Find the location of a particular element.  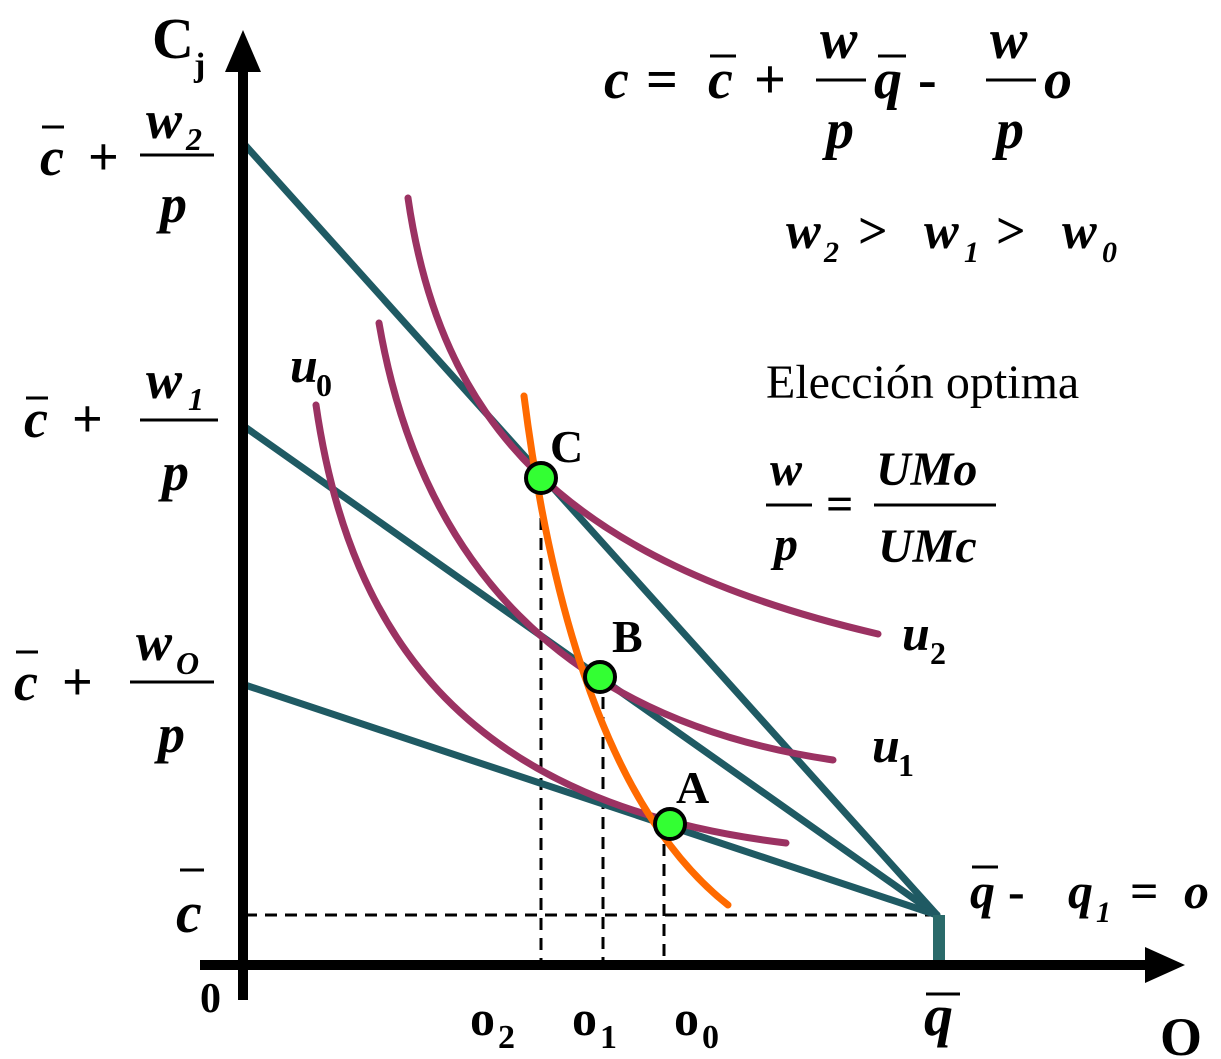

ytick-cbar: c is located at coordinates (190, 906).